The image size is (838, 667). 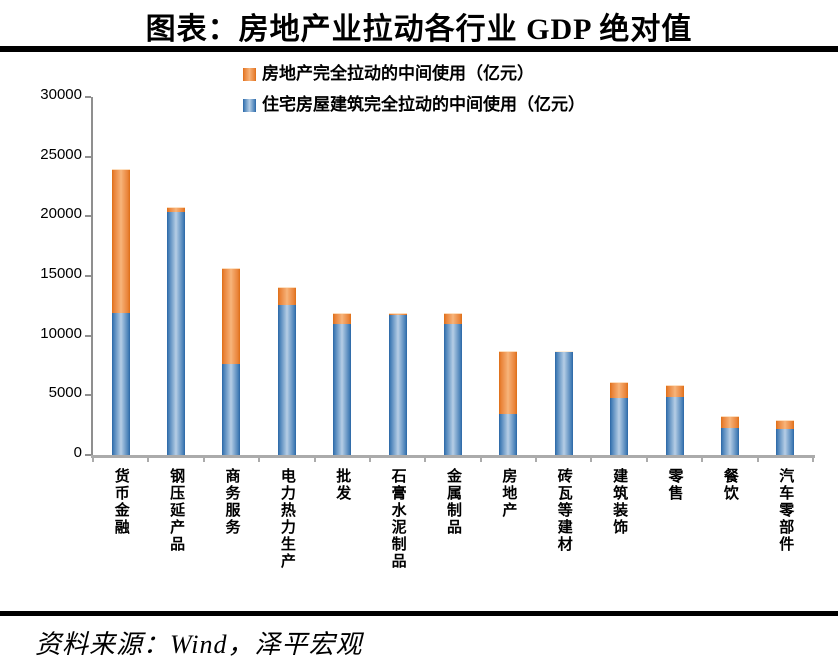 What do you see at coordinates (65, 393) in the screenshot?
I see `y-axis-label: 5000` at bounding box center [65, 393].